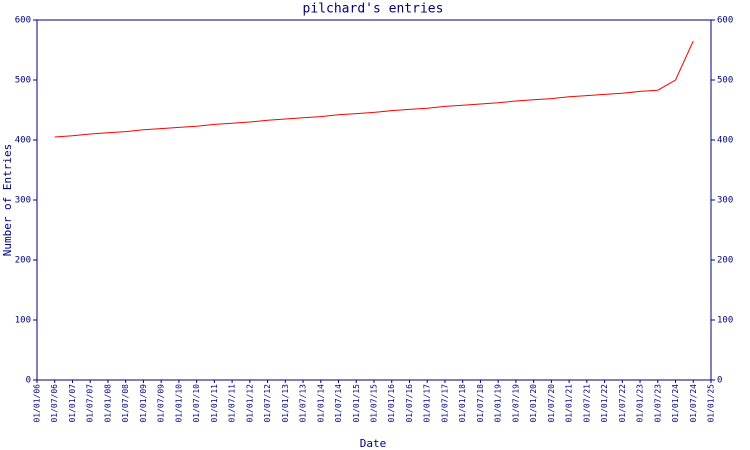  What do you see at coordinates (604, 403) in the screenshot?
I see `x-tick-label: 01/01/22` at bounding box center [604, 403].